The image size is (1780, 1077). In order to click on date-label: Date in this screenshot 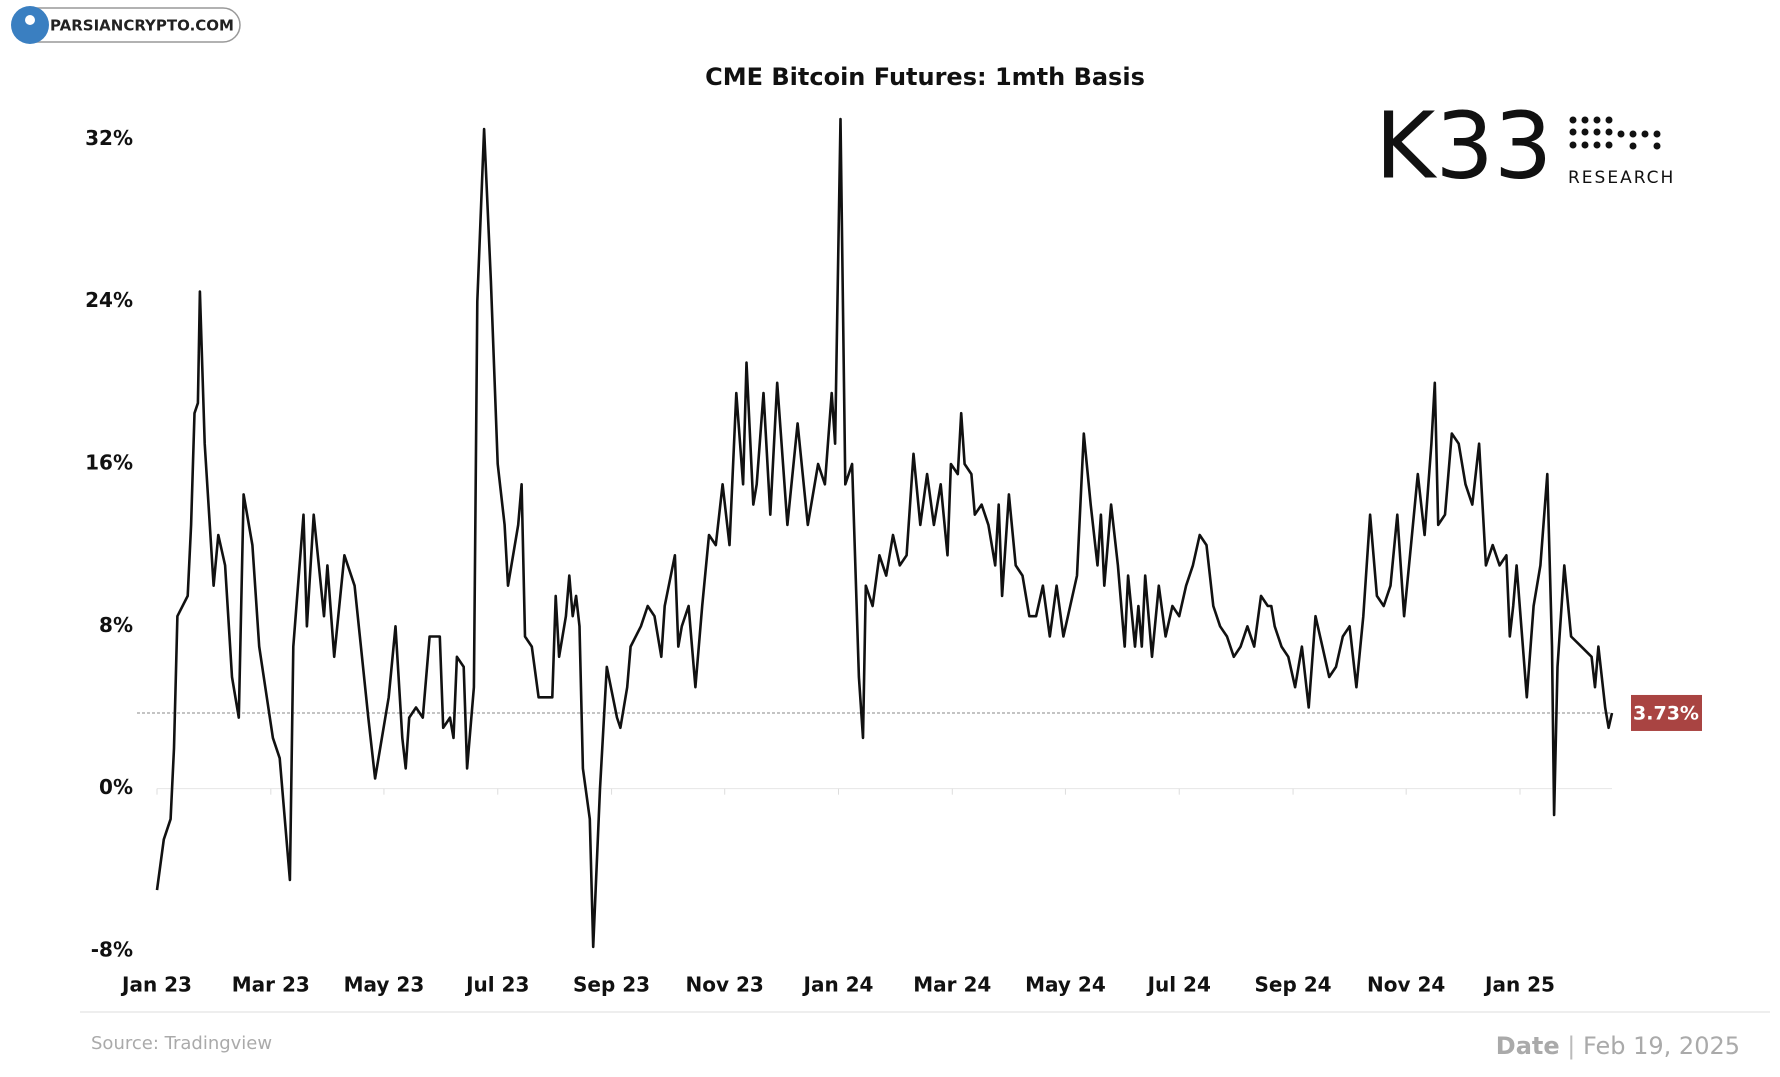, I will do `click(1528, 1046)`.